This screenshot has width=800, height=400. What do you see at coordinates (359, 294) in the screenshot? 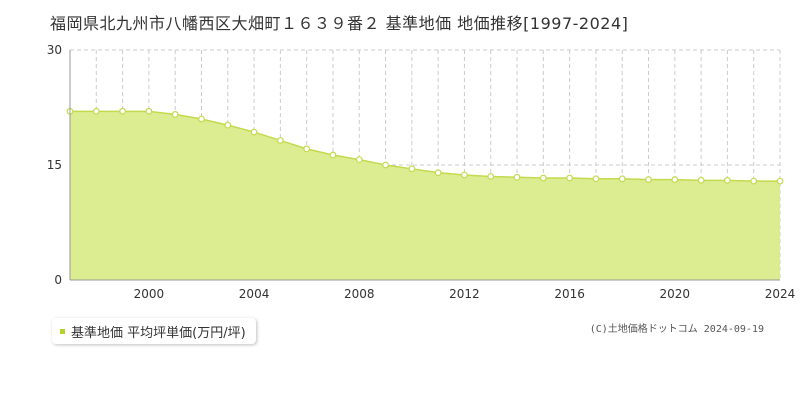
I see `x-tick-label: 2008` at bounding box center [359, 294].